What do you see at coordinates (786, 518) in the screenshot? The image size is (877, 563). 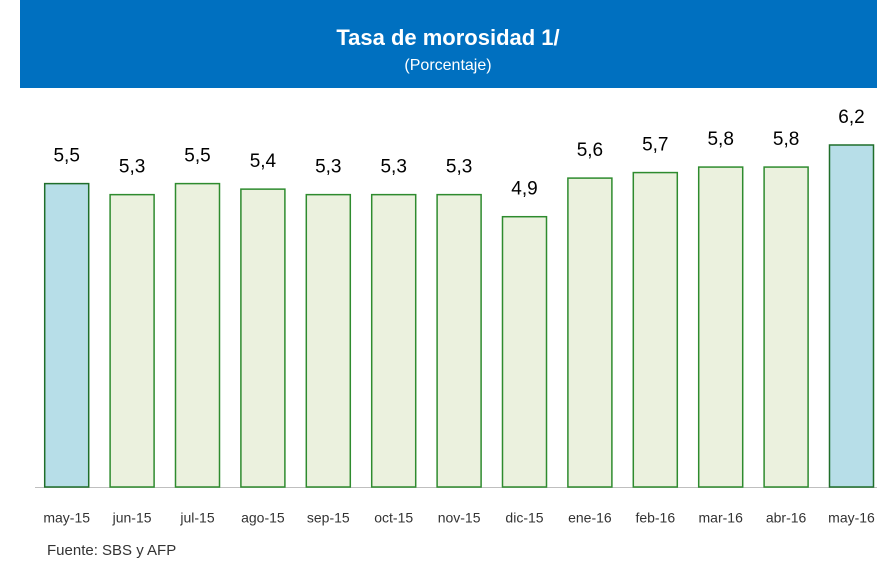 I see `x-tick-label: abr-16` at bounding box center [786, 518].